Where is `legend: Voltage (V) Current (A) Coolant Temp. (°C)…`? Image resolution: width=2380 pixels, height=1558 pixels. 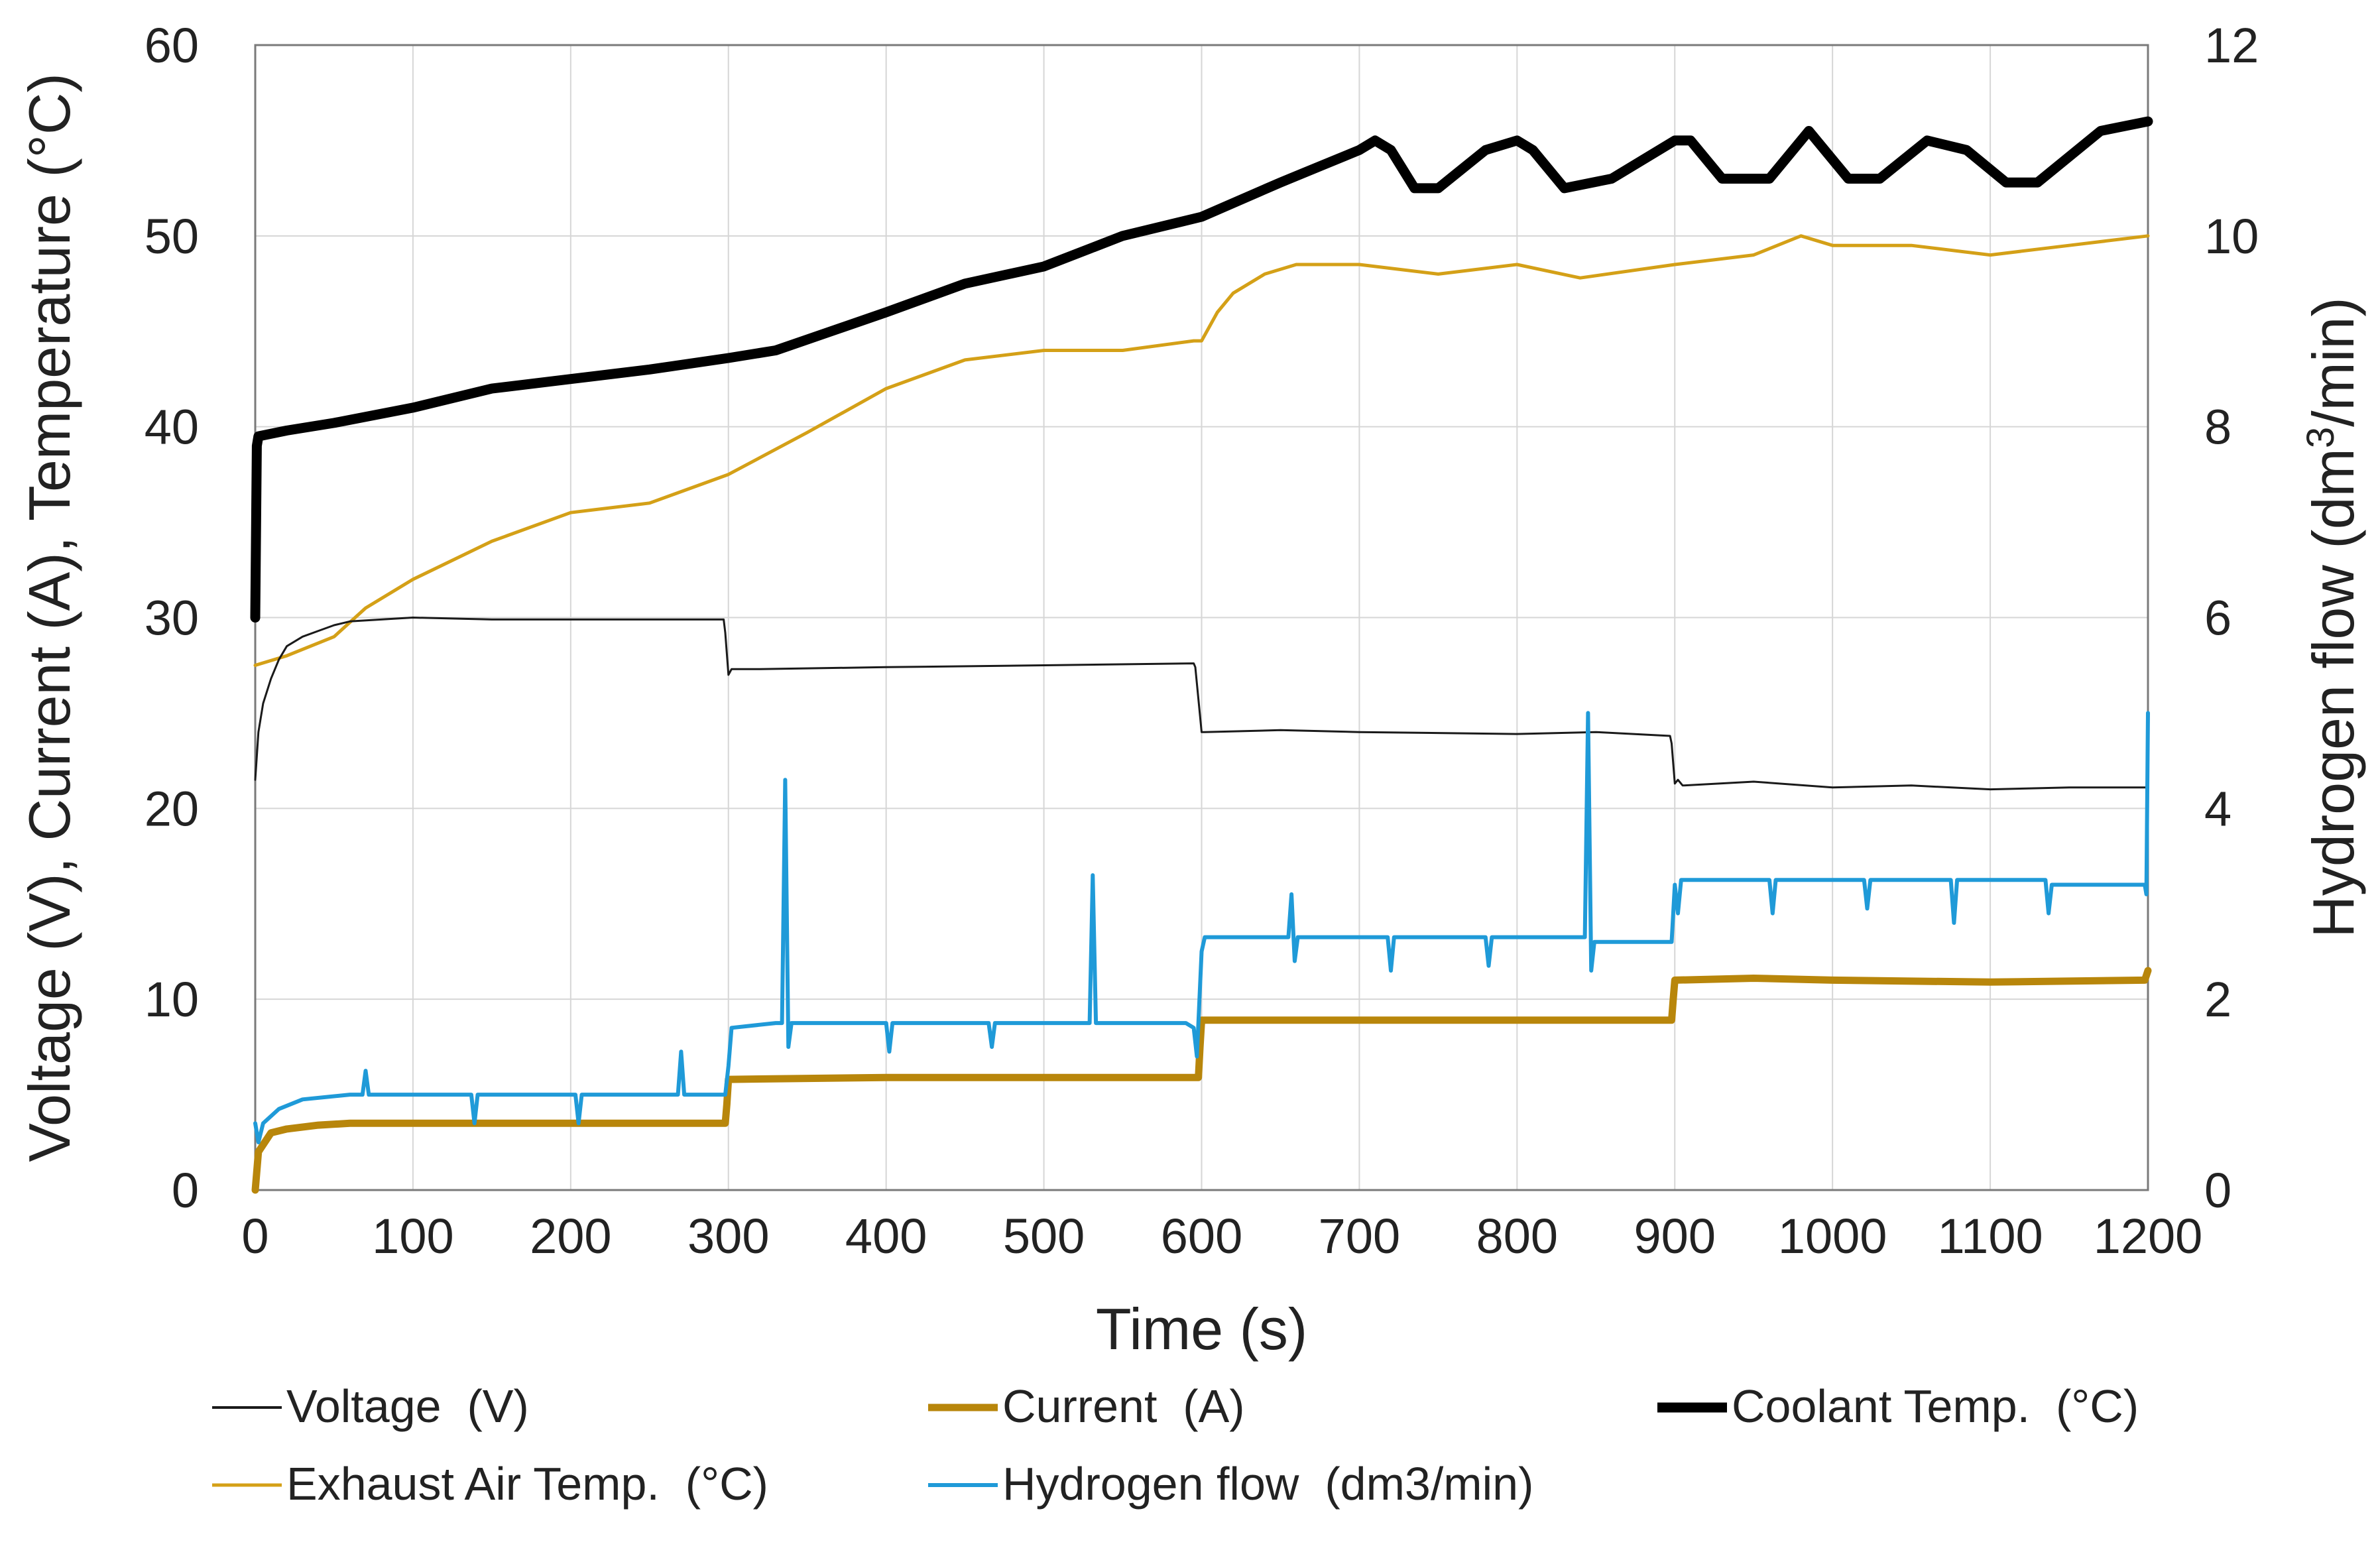 legend: Voltage (V) Current (A) Coolant Temp. (°C)… is located at coordinates (1175, 1445).